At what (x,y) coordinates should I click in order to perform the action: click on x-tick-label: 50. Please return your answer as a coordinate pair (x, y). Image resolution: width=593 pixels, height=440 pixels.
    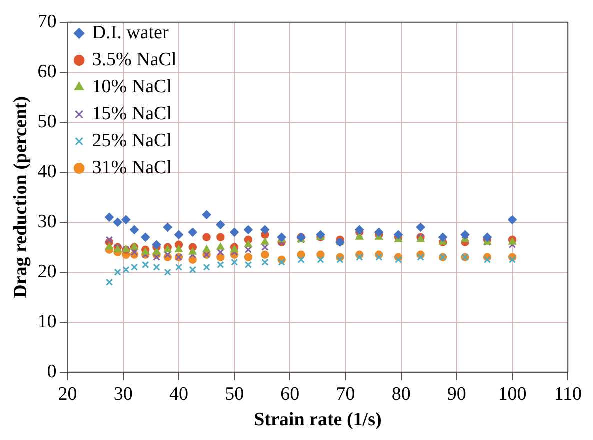
    Looking at the image, I should click on (234, 394).